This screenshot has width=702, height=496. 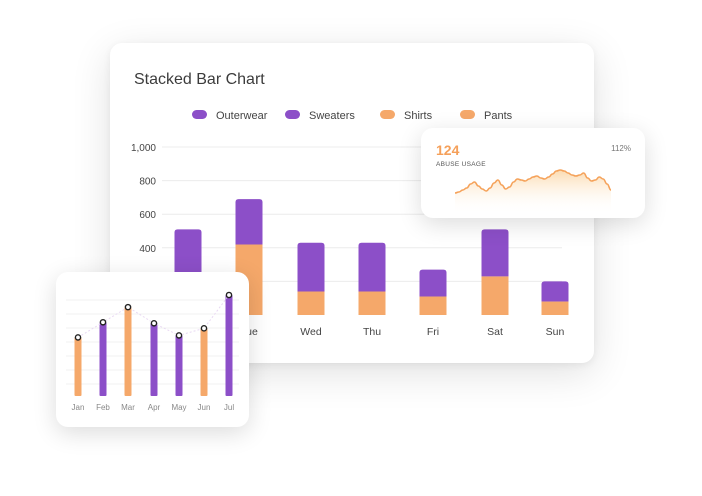 What do you see at coordinates (242, 116) in the screenshot?
I see `legend-label: Outerwear` at bounding box center [242, 116].